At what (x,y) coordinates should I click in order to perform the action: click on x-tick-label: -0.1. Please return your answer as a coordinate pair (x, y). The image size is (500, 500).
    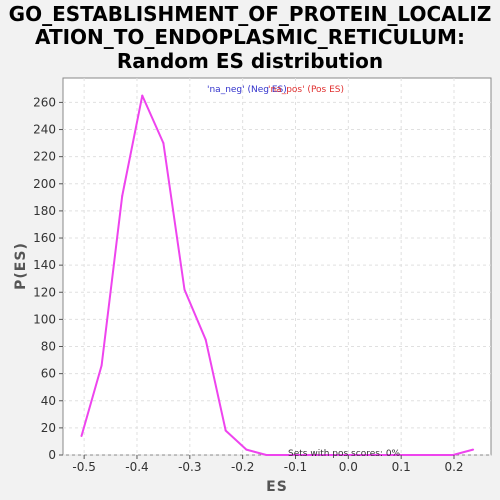
    Looking at the image, I should click on (295, 467).